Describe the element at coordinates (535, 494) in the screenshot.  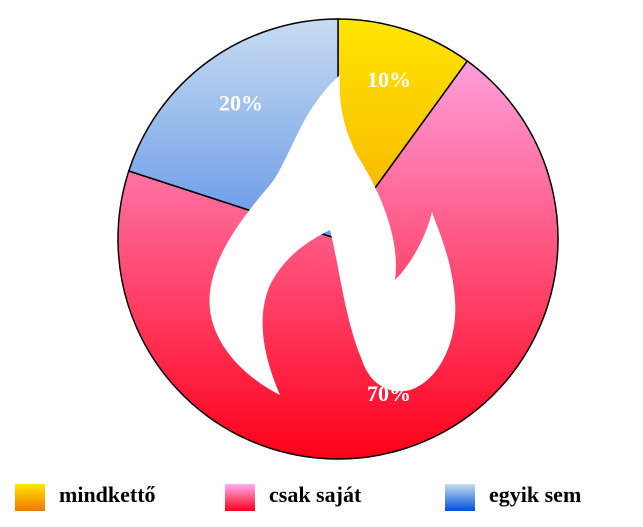
I see `legend-label: egyik sem` at that location.